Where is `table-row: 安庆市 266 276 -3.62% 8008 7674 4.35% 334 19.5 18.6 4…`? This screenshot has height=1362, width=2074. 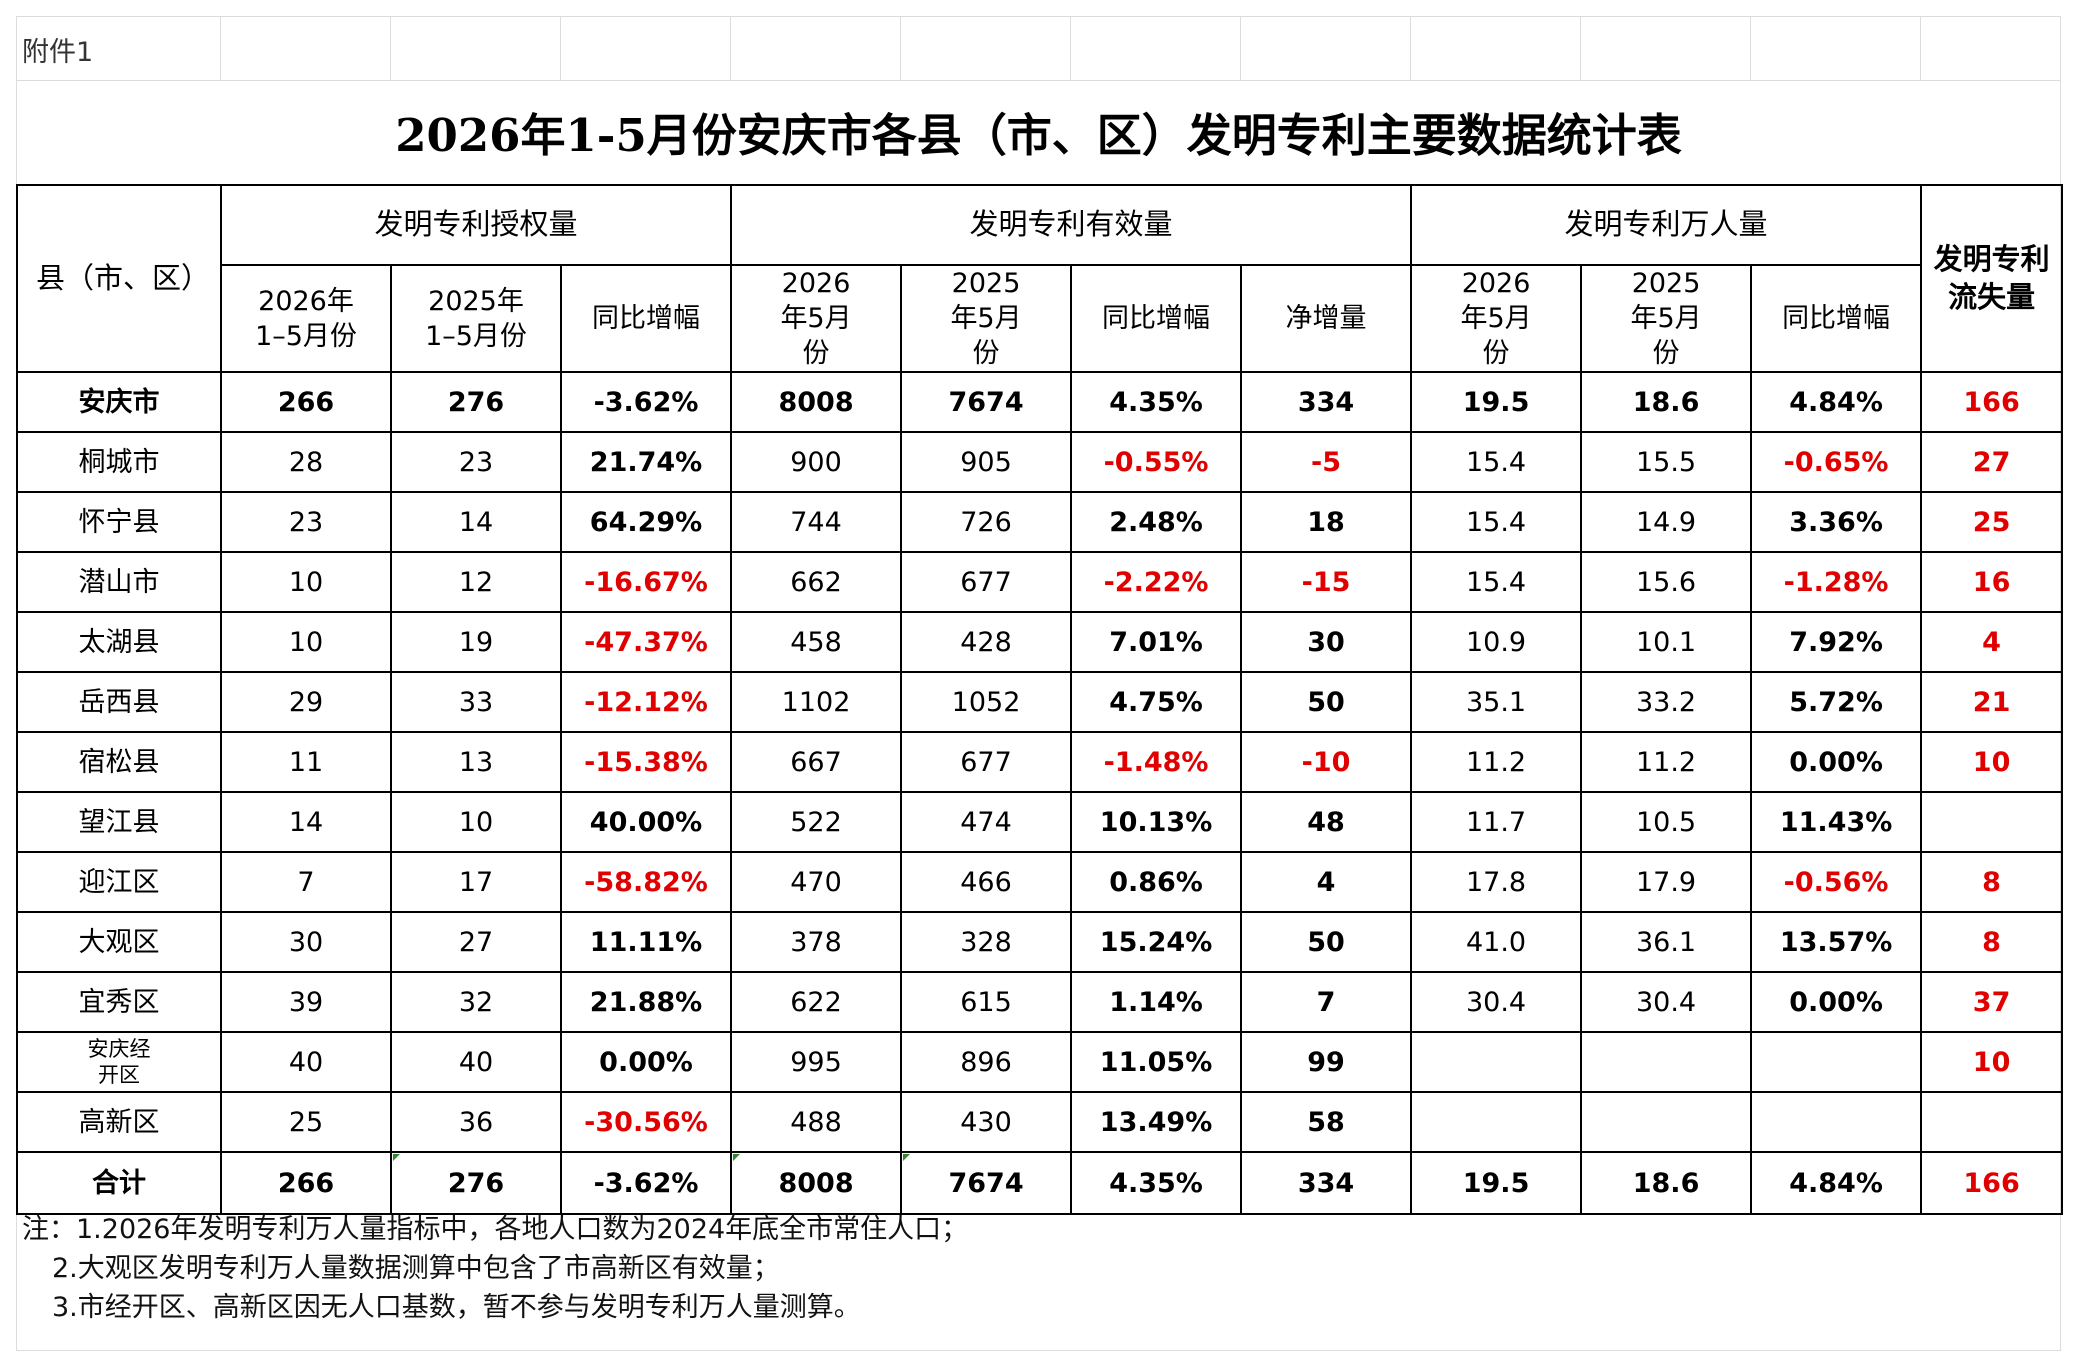 table-row: 安庆市 266 276 -3.62% 8008 7674 4.35% 334 19.5 18.6 4… is located at coordinates (1040, 402).